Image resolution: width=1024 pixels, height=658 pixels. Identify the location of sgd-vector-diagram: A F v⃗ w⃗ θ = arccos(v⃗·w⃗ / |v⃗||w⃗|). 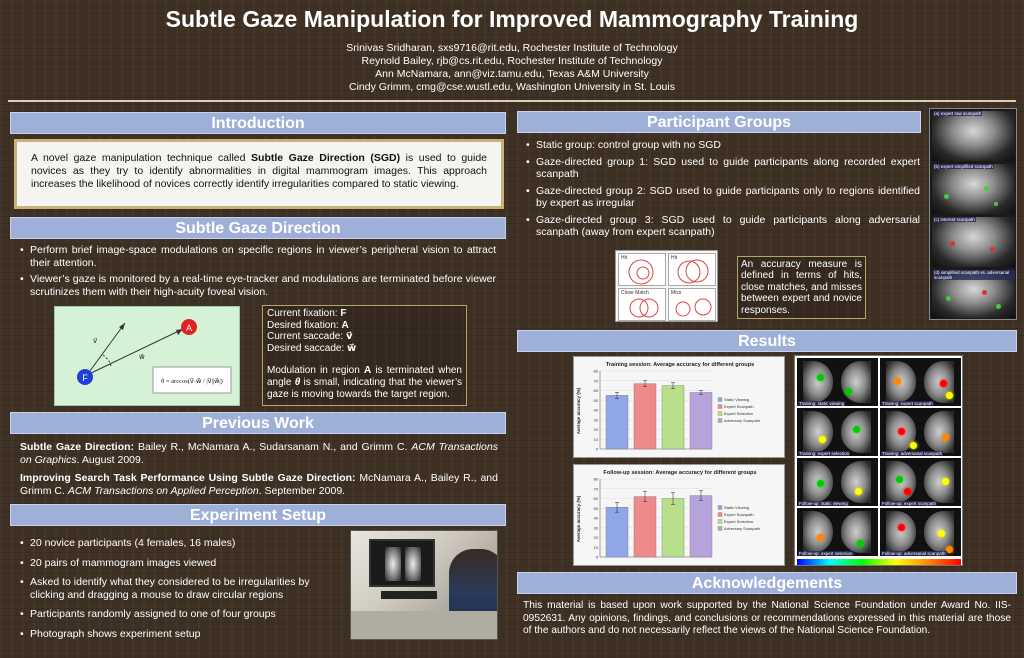
(147, 356).